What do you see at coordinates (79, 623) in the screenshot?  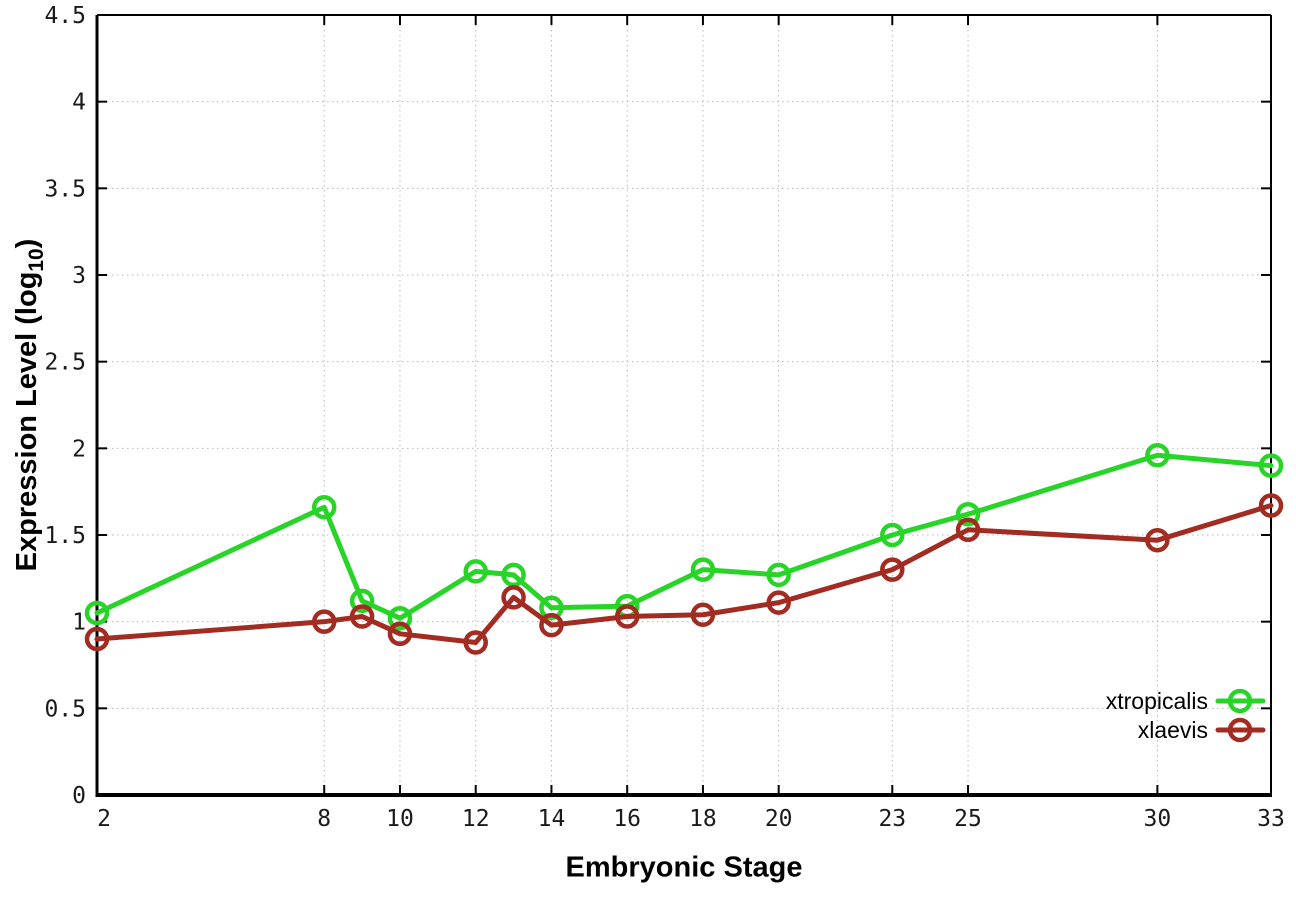 I see `y-tick-label: 1` at bounding box center [79, 623].